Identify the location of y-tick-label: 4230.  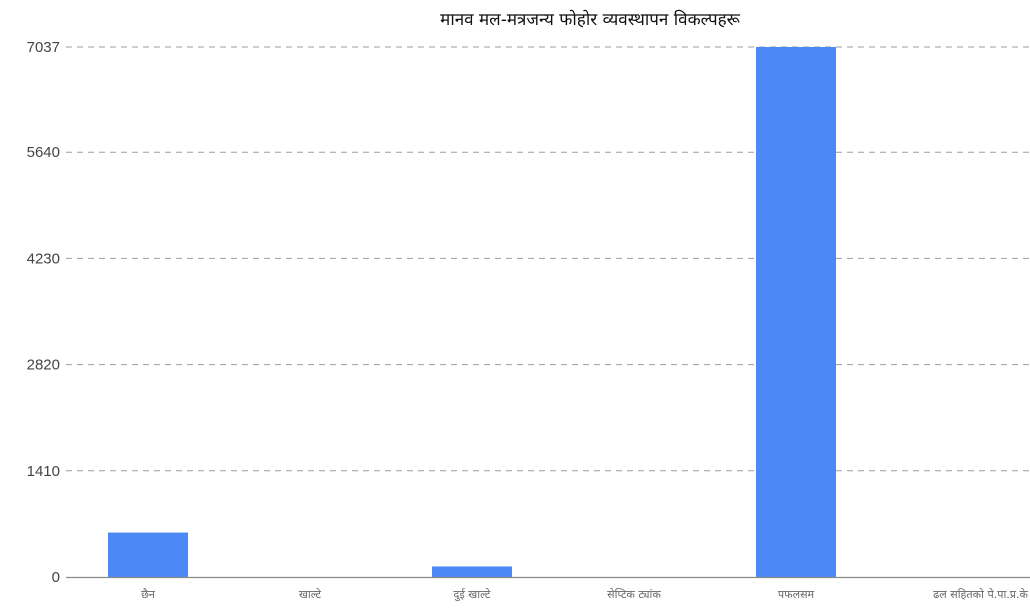
(43, 258).